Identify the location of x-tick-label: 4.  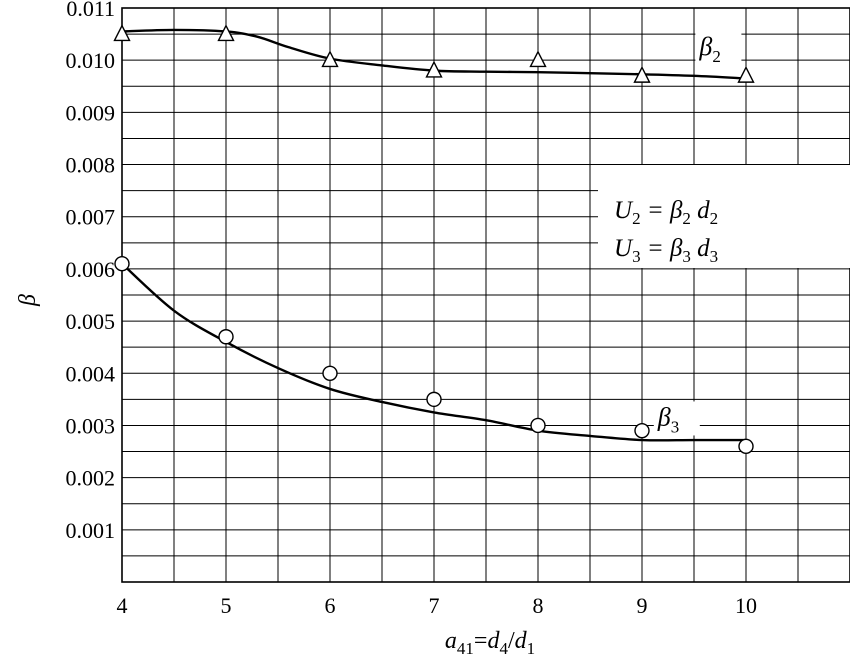
(122, 605).